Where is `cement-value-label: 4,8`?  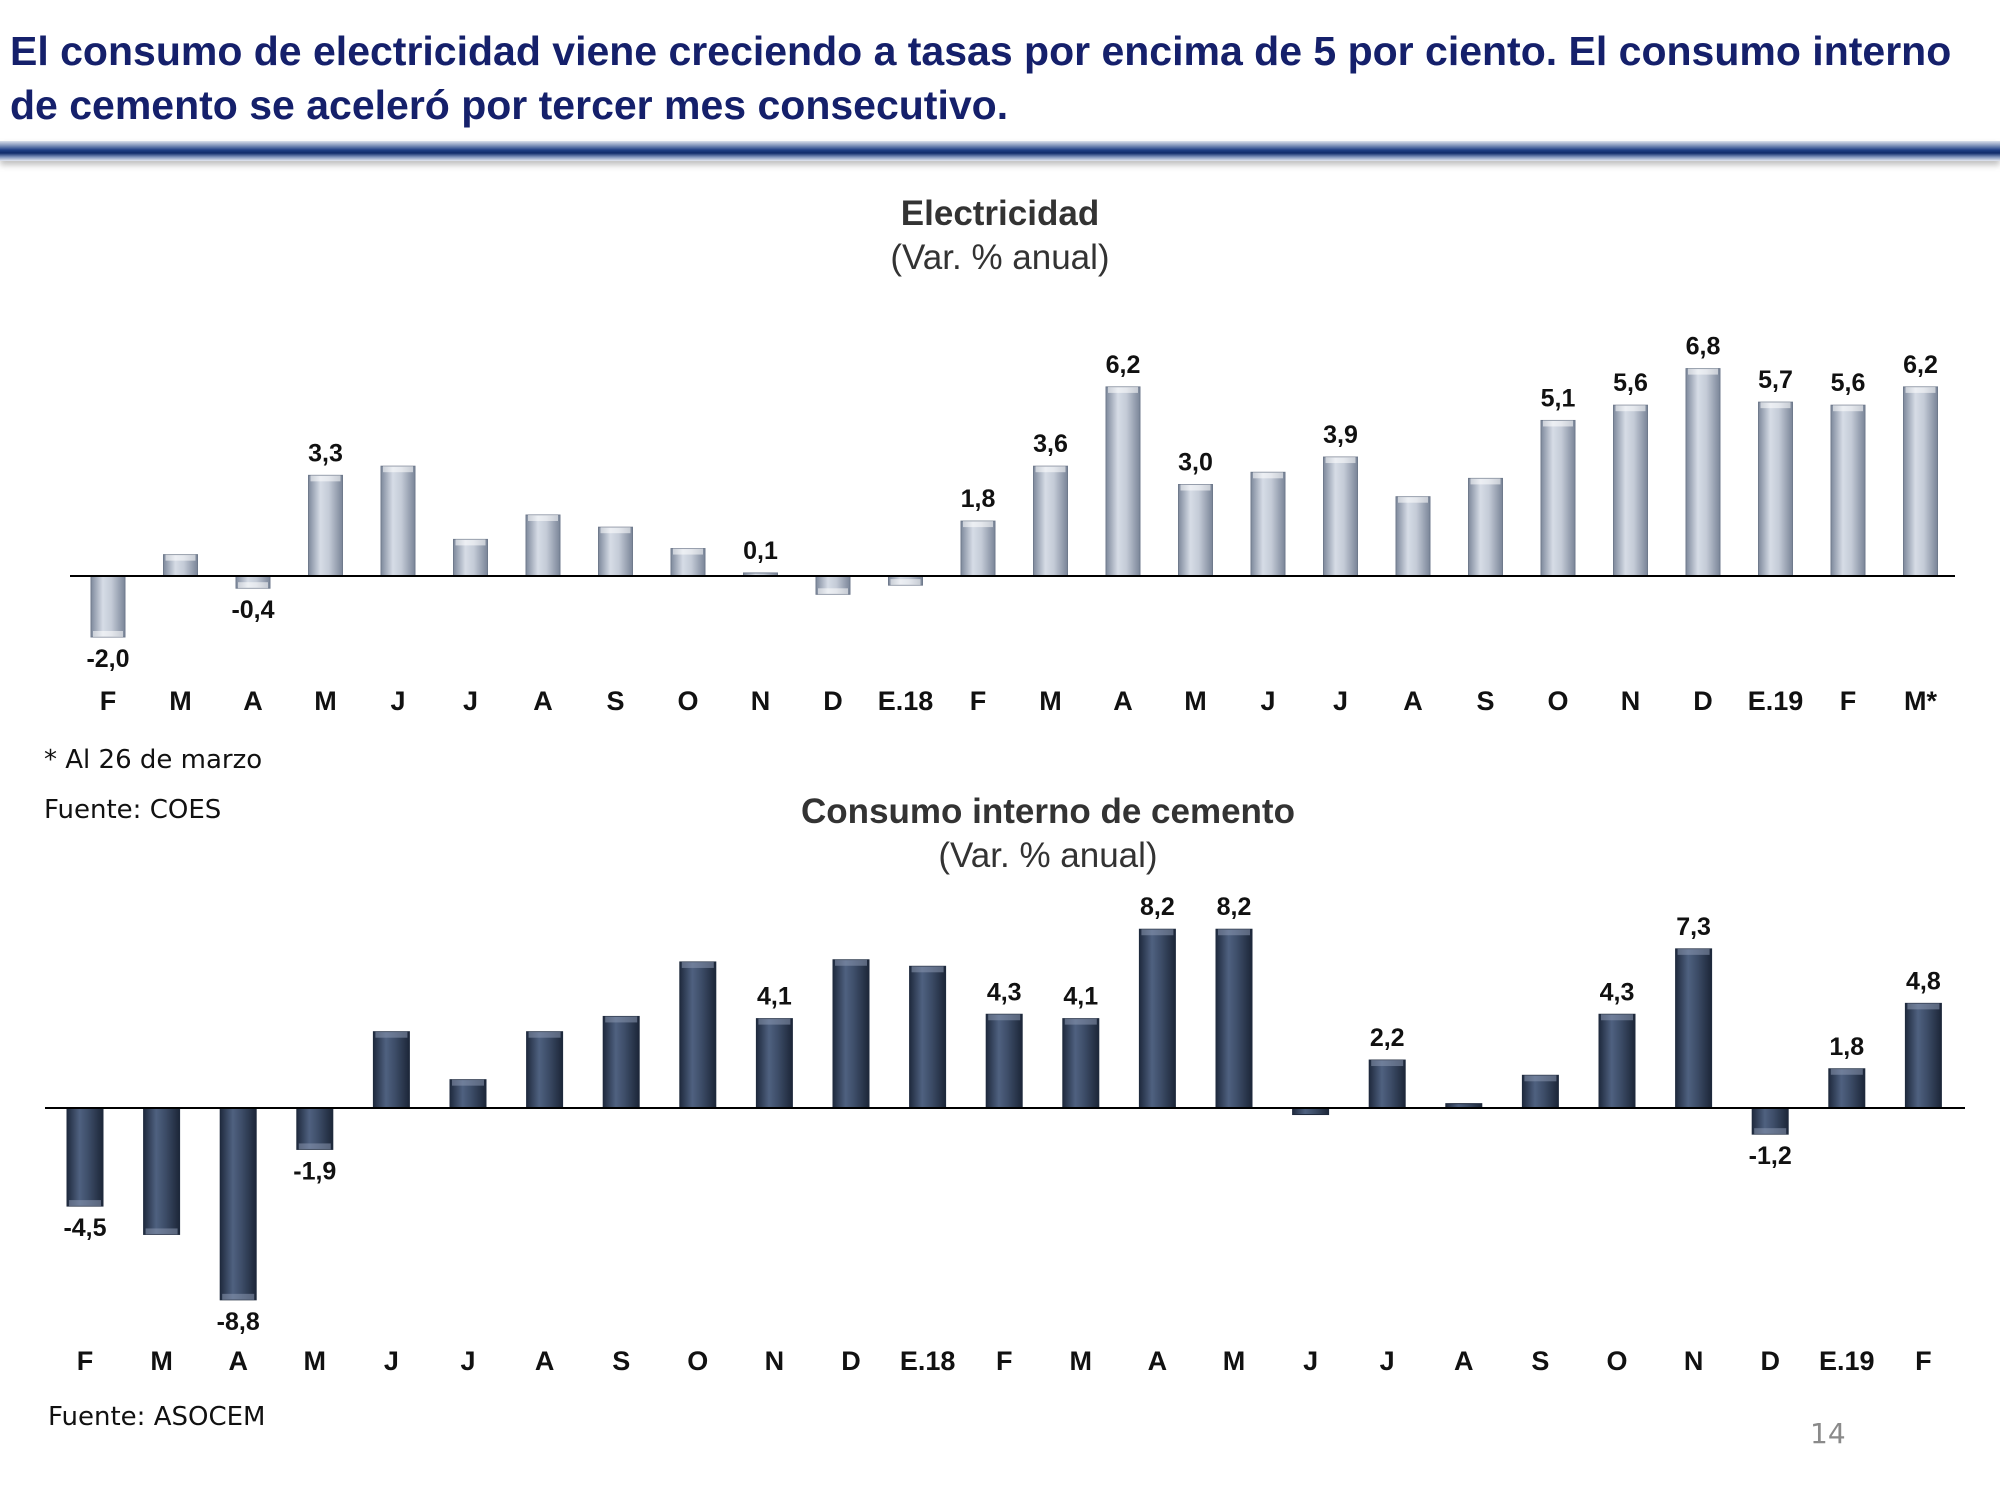
cement-value-label: 4,8 is located at coordinates (1923, 981).